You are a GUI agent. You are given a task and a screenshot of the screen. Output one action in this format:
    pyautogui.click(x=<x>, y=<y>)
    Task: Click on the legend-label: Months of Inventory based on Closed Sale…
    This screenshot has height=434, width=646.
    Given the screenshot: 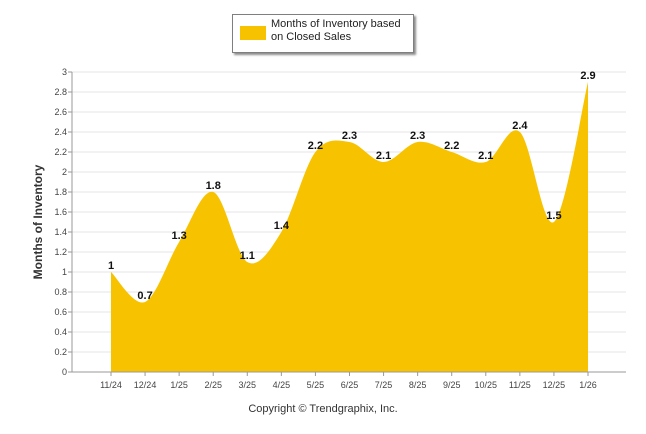 What is the action you would take?
    pyautogui.click(x=336, y=30)
    